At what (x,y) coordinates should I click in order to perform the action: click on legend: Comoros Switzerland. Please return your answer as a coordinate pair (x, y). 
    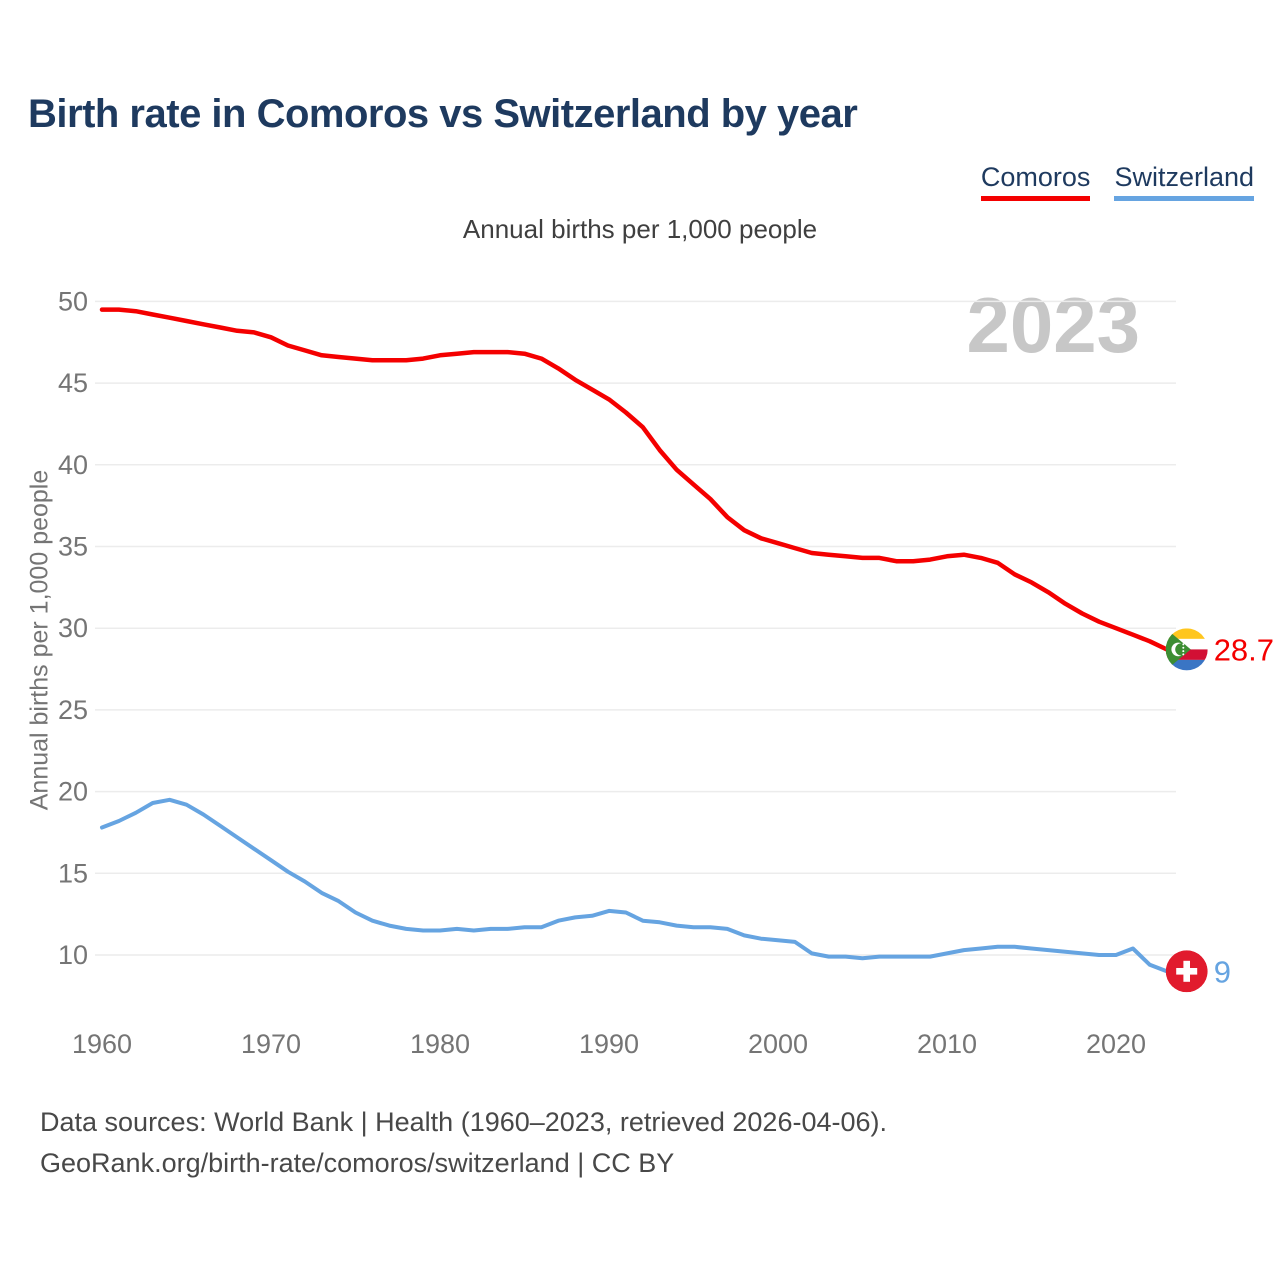
    Looking at the image, I should click on (1117, 181).